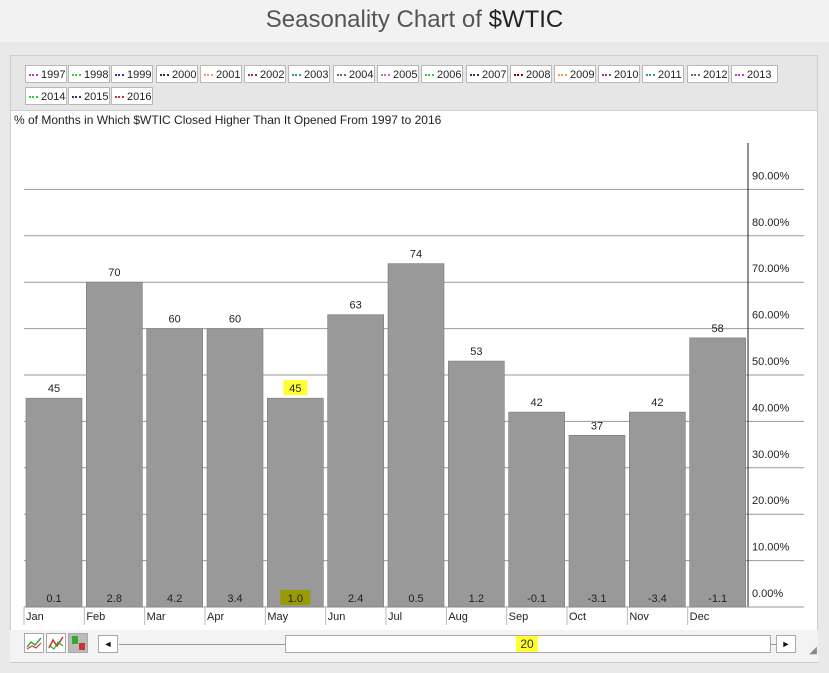 The image size is (829, 673). Describe the element at coordinates (639, 617) in the screenshot. I see `x-tick-label: Nov` at that location.